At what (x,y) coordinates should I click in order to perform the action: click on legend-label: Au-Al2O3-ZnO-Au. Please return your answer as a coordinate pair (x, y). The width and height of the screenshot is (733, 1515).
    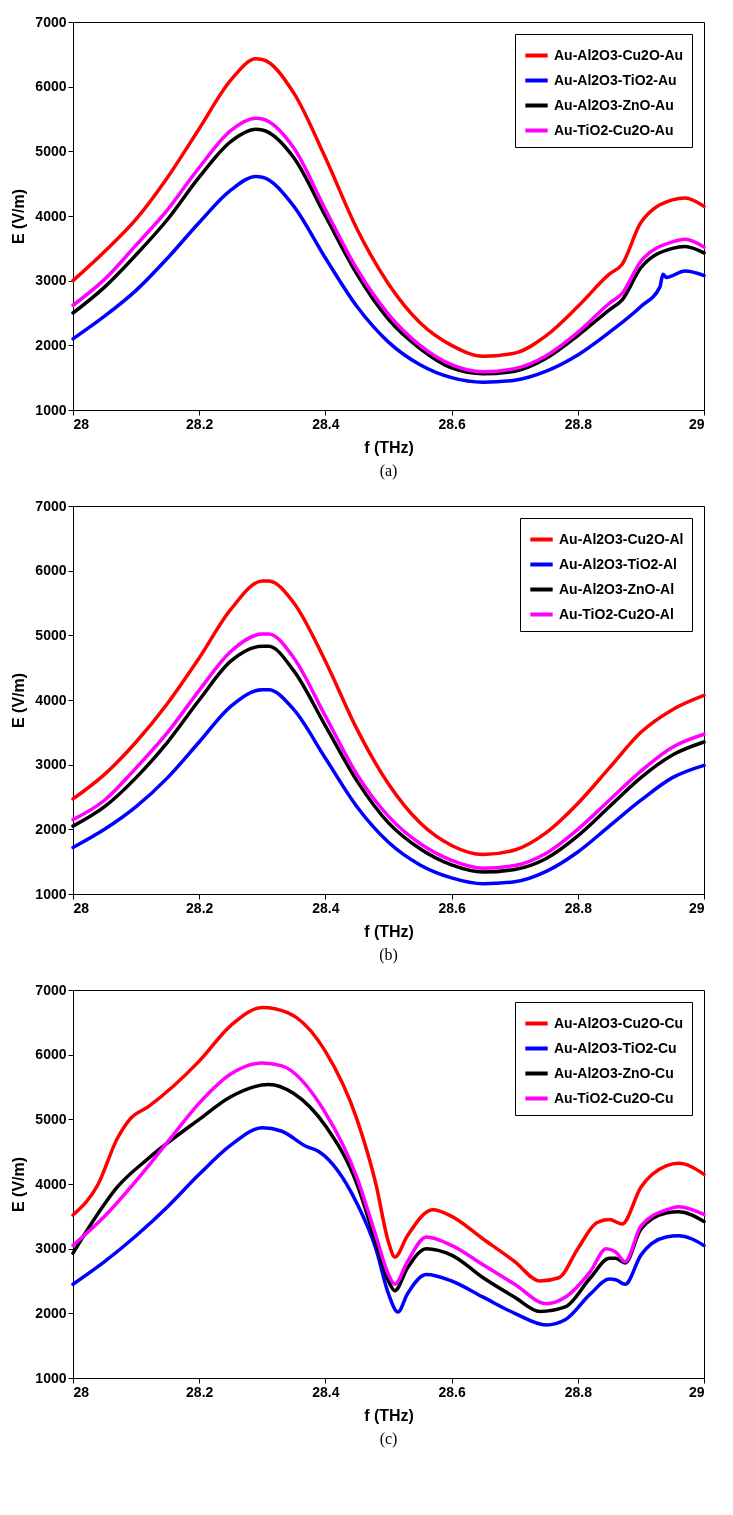
    Looking at the image, I should click on (614, 104).